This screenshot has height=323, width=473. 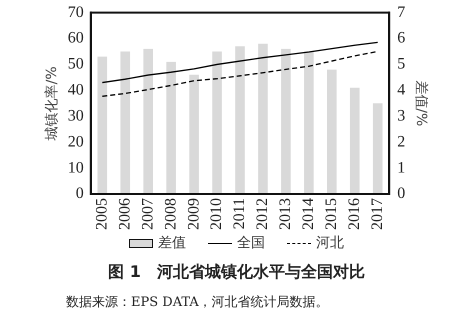 I want to click on x-tick-label: 2007, so click(x=147, y=214).